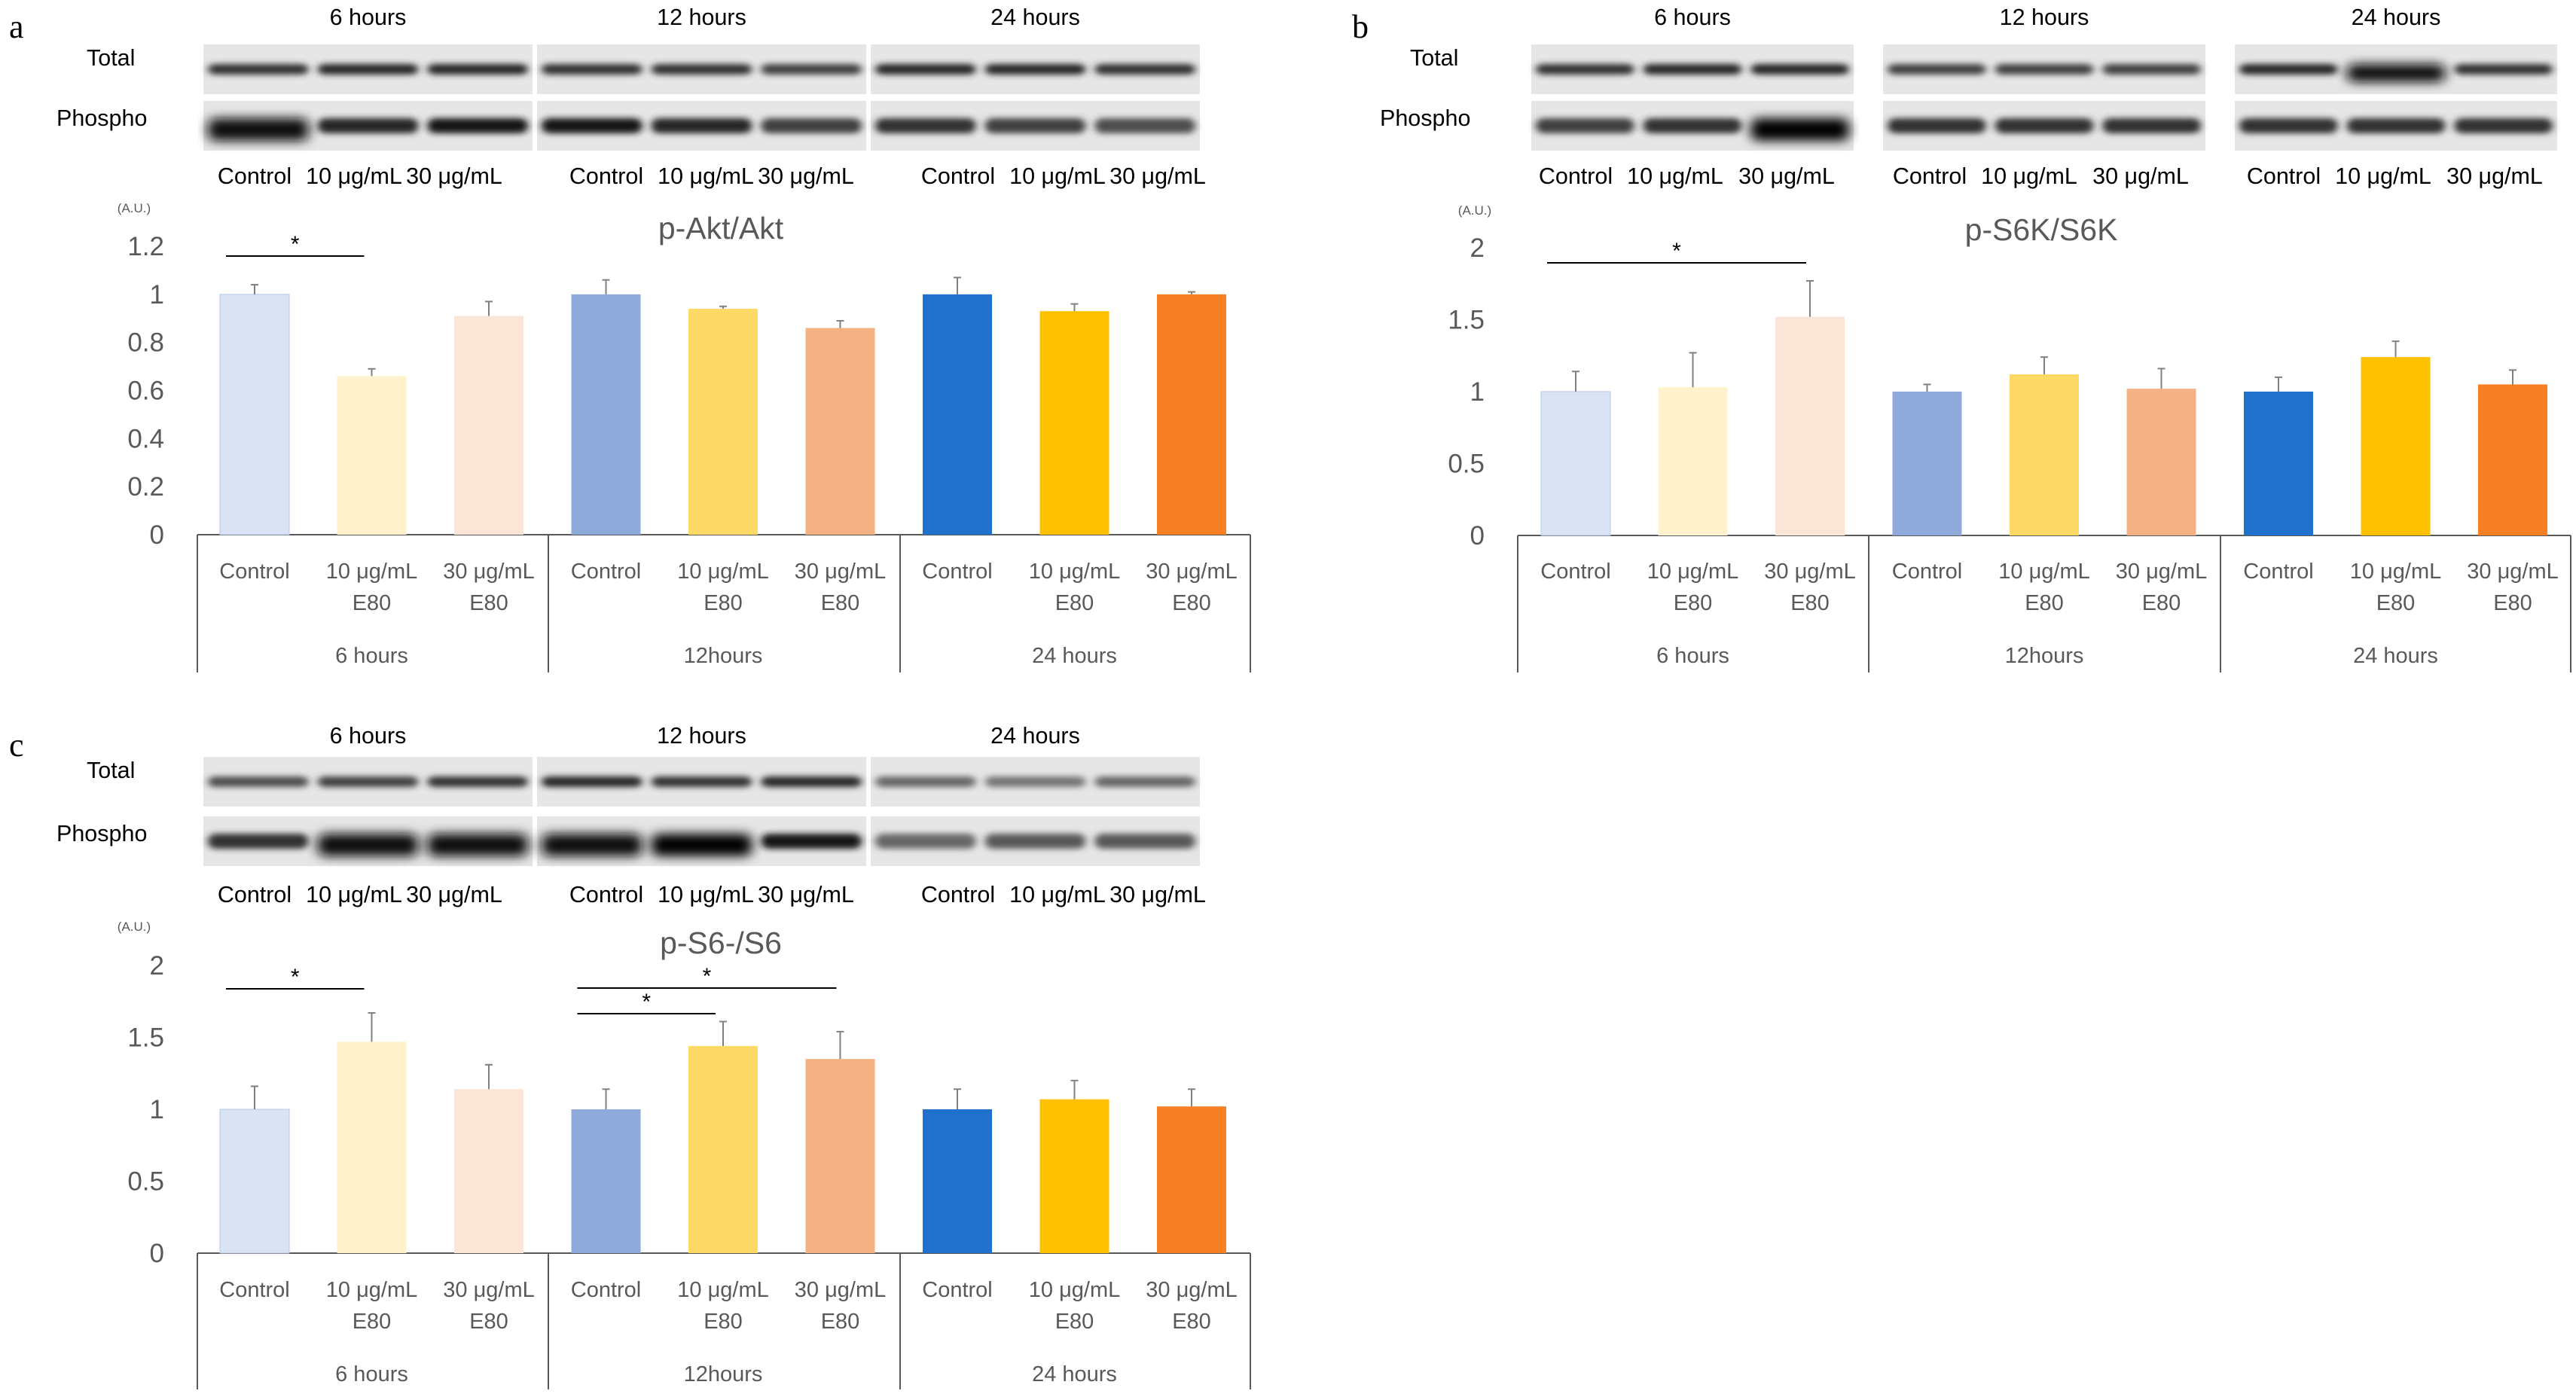 This screenshot has width=2576, height=1400. What do you see at coordinates (1475, 210) in the screenshot?
I see `y-axis-unit: (A.U.)` at bounding box center [1475, 210].